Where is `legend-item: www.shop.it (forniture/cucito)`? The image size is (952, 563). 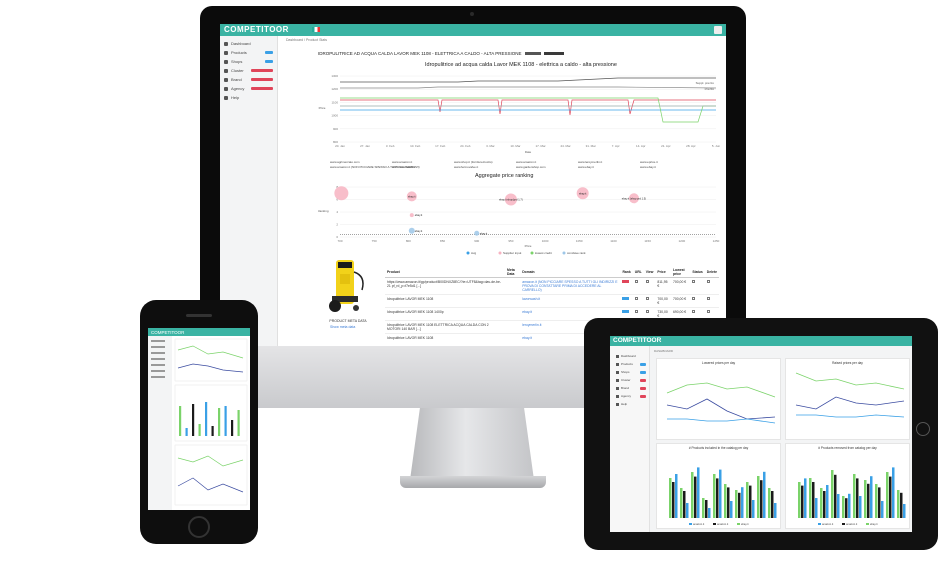
legend-item: www.shop.it (forniture/cucito) is located at coordinates (473, 162).